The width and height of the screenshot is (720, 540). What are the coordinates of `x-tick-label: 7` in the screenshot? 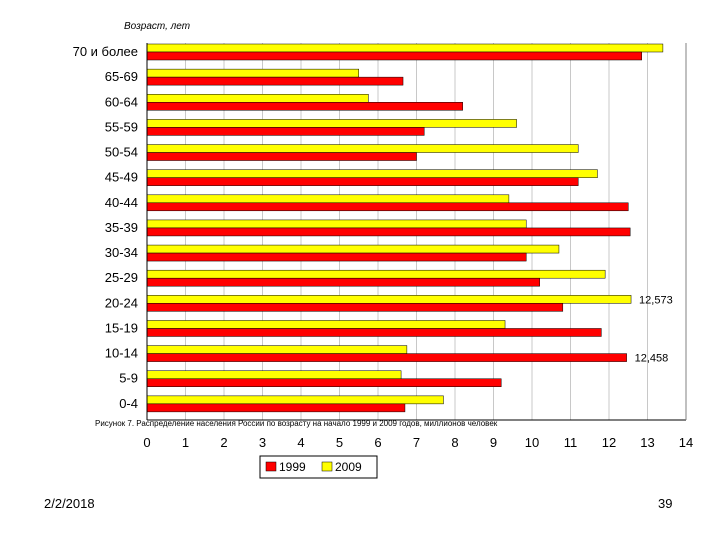 It's located at (416, 442).